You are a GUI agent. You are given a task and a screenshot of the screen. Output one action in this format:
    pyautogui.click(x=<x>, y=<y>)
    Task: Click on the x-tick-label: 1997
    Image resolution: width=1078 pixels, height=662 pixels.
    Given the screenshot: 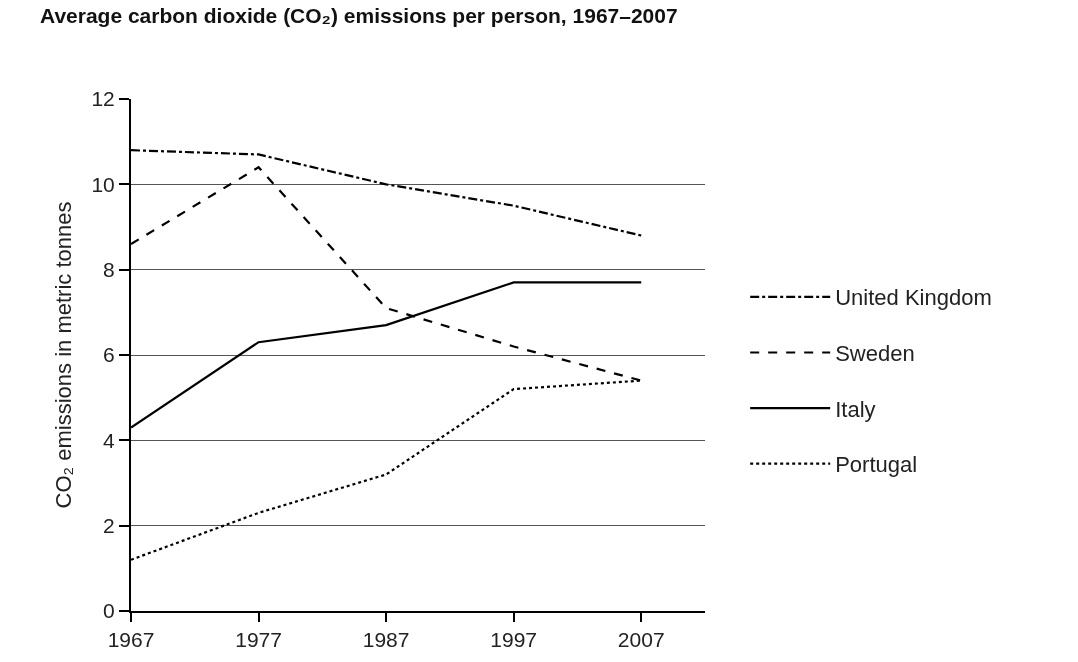 What is the action you would take?
    pyautogui.click(x=514, y=640)
    